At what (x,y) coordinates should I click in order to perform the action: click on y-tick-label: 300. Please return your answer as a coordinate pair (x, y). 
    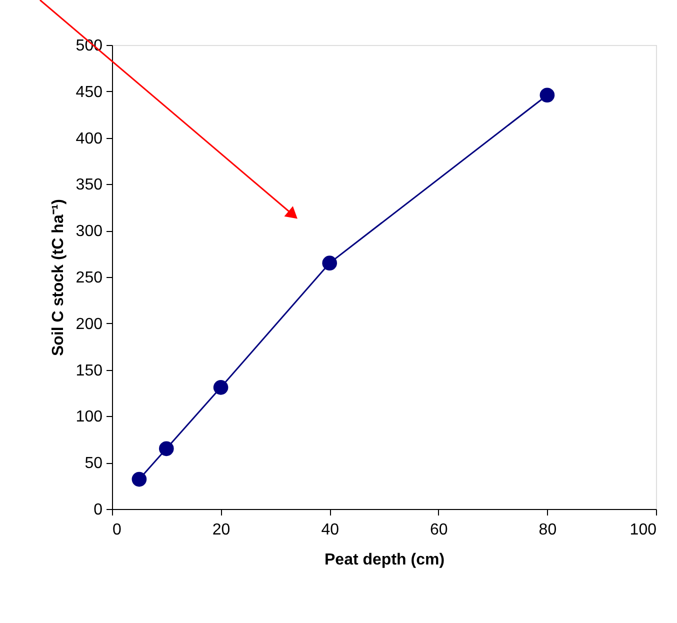
    Looking at the image, I should click on (89, 231).